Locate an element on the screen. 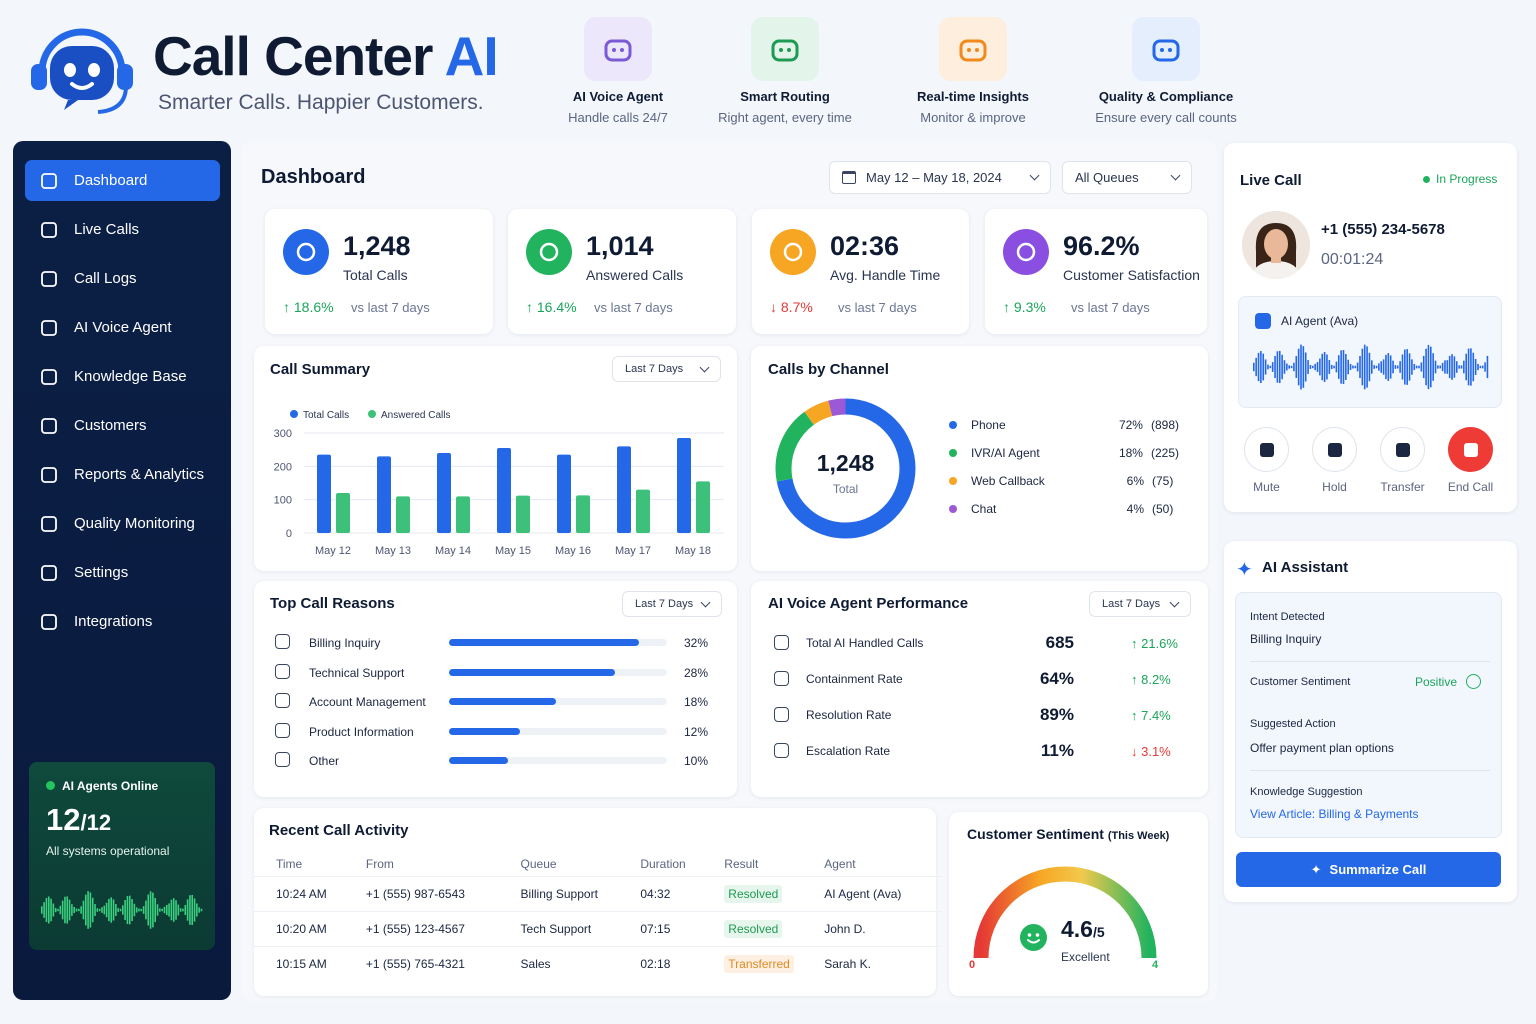 Image resolution: width=1536 pixels, height=1024 pixels. channel-title: Calls by Channel is located at coordinates (828, 369).